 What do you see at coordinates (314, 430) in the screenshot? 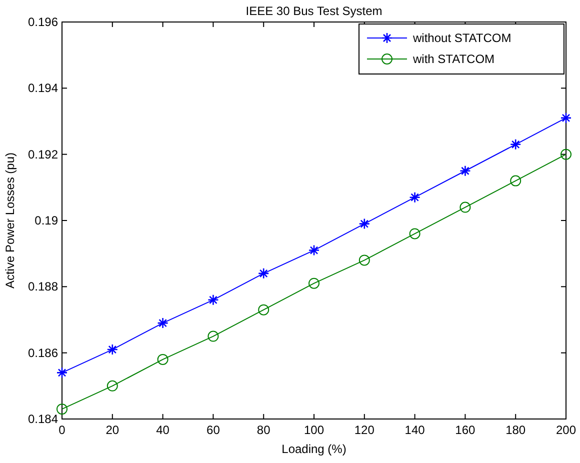
I see `x-tick-label: 100` at bounding box center [314, 430].